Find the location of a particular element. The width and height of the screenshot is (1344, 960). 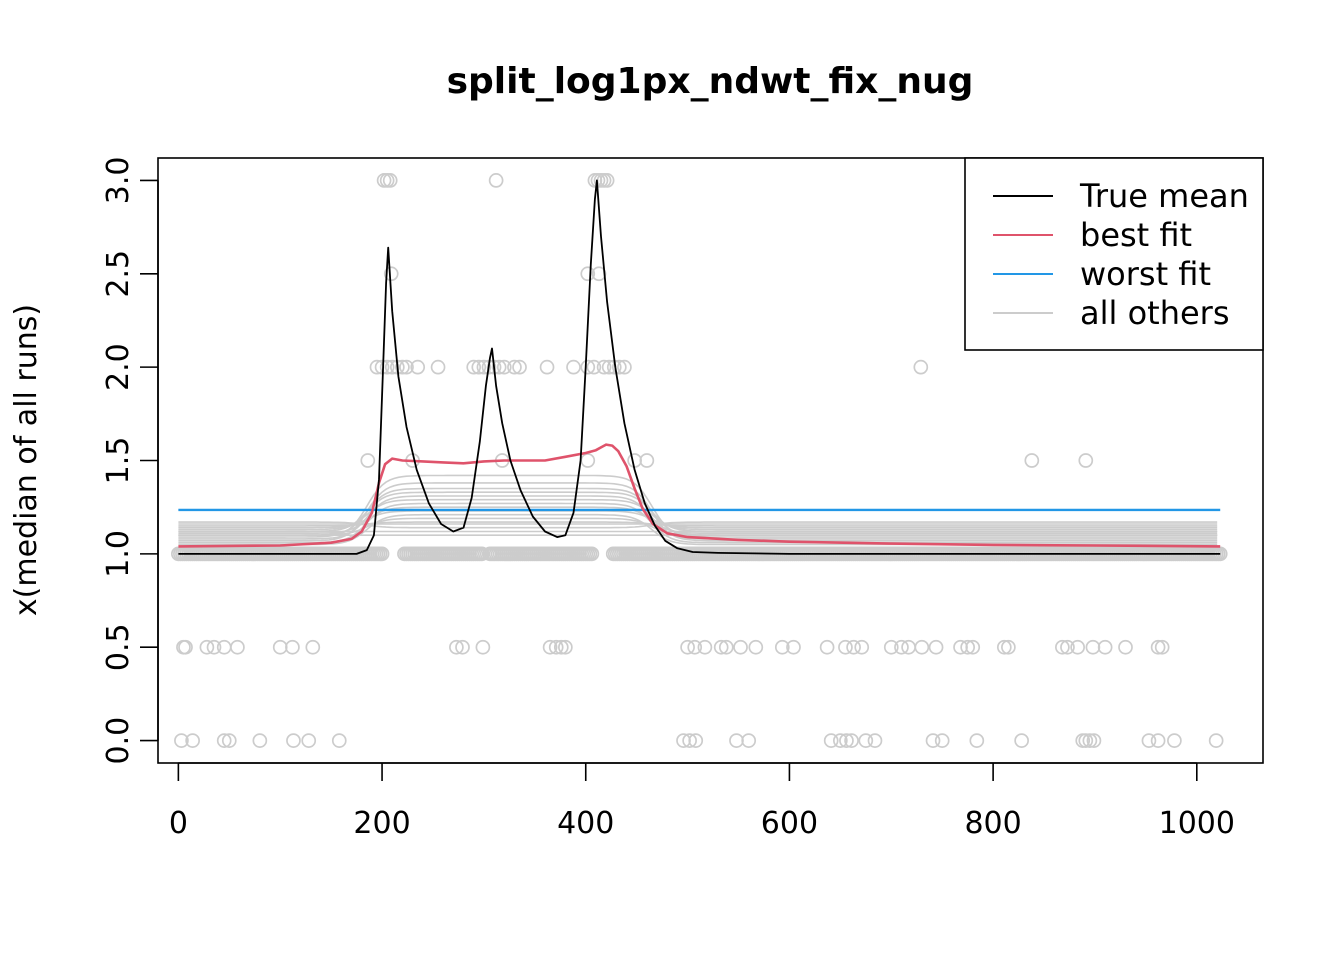

y-tick-label: 0.5 is located at coordinates (118, 647).